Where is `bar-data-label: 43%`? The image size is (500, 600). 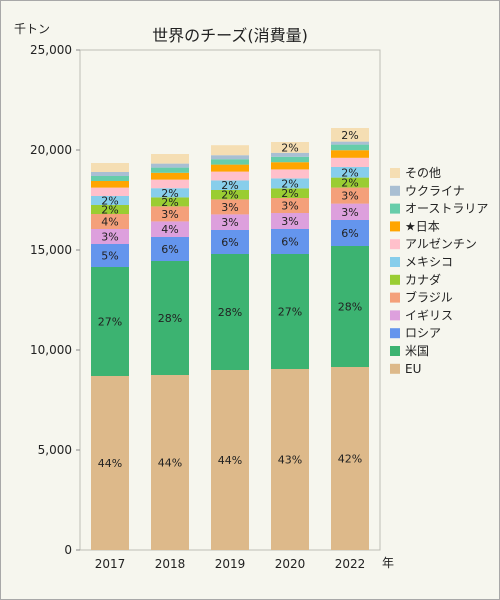
bar-data-label: 43% is located at coordinates (290, 460).